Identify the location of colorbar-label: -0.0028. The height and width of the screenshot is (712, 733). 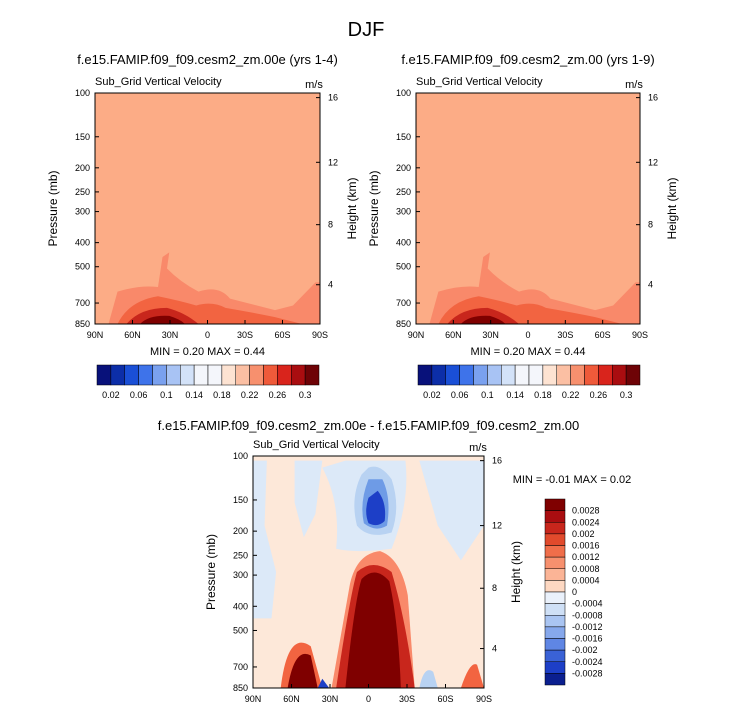
(587, 673).